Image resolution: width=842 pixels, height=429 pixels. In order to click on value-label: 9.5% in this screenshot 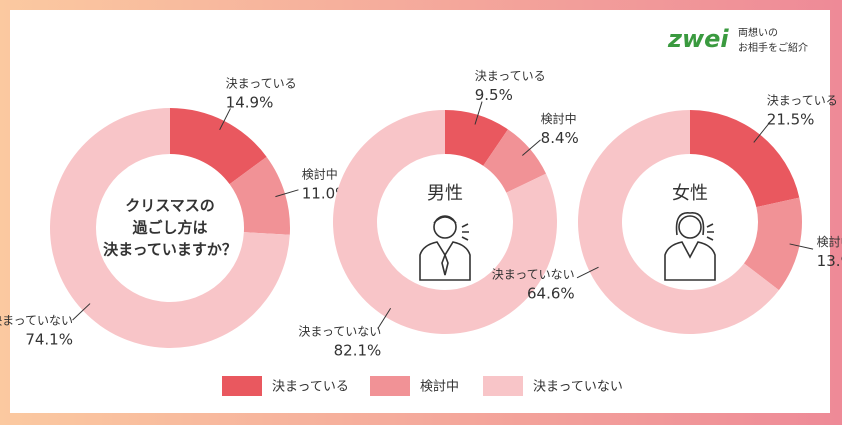, I will do `click(494, 95)`.